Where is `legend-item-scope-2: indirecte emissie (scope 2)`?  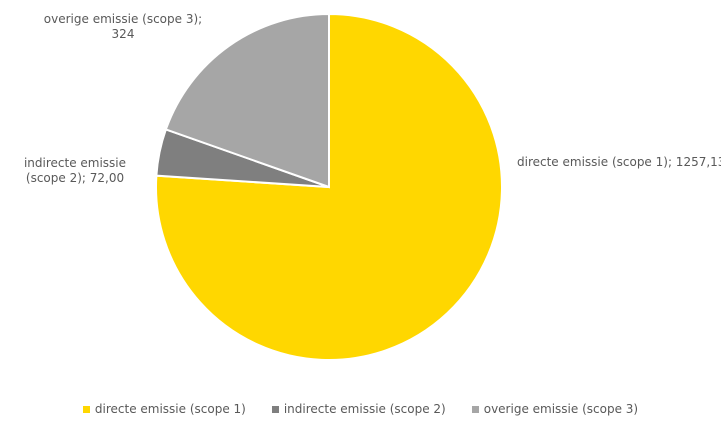 legend-item-scope-2: indirecte emissie (scope 2) is located at coordinates (358, 409).